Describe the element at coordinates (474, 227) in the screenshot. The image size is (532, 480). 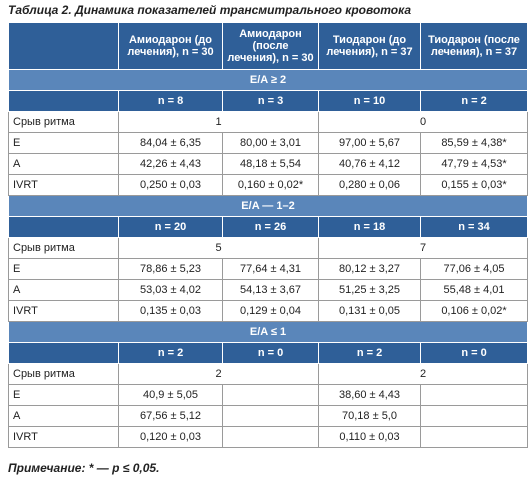
I see `n-cell: n = 34` at that location.